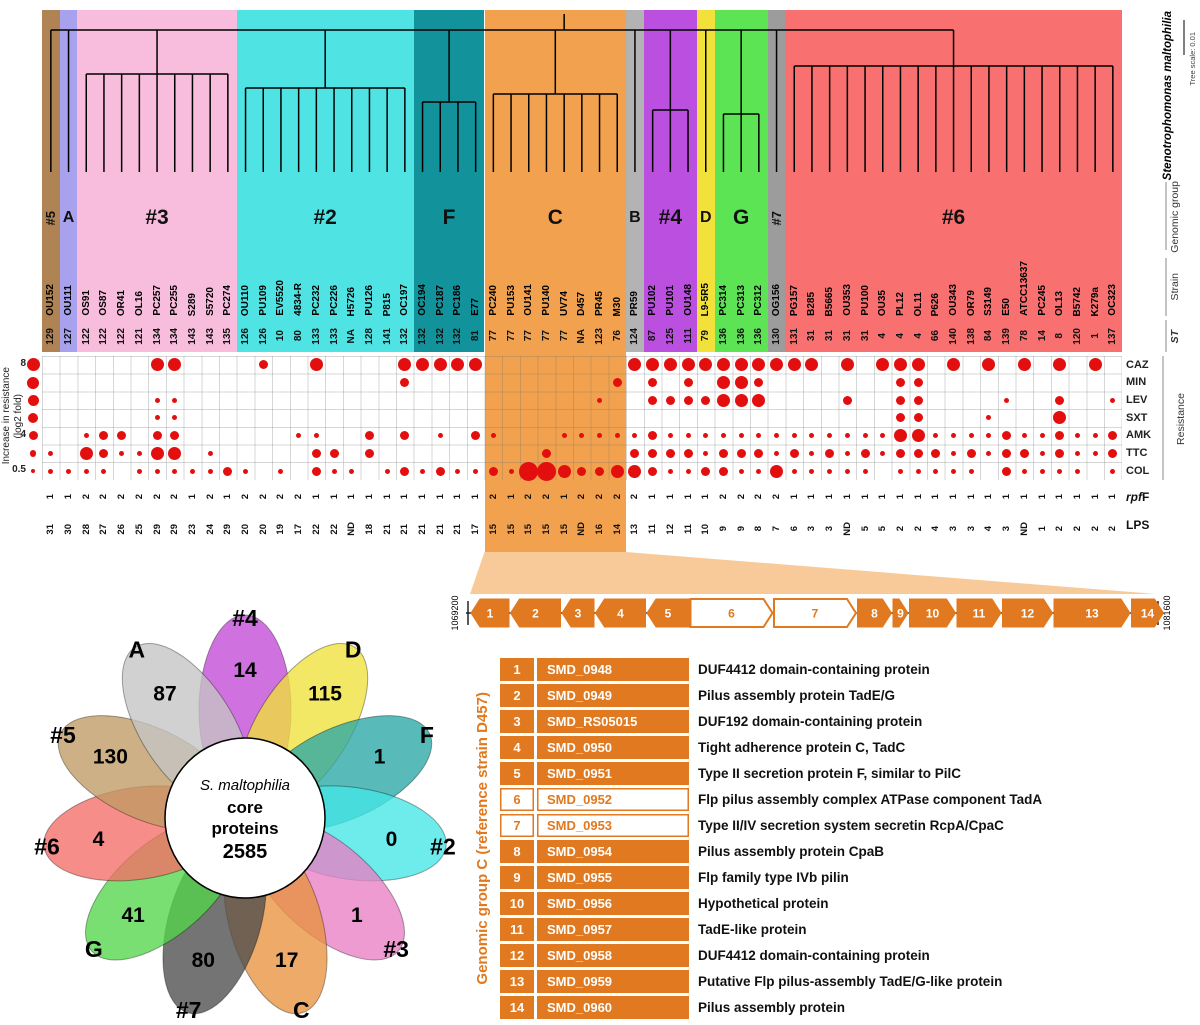 The image size is (1200, 1025). I want to click on gene-id: SMD_0955, so click(613, 877).